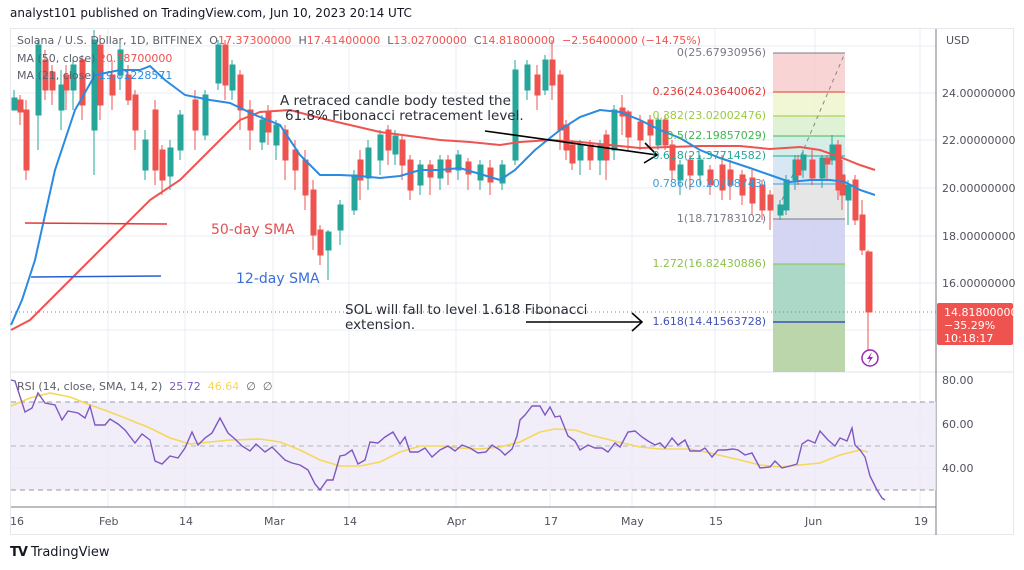 This screenshot has width=1024, height=570. I want to click on tradingview-footer: TV TradingView, so click(59, 552).